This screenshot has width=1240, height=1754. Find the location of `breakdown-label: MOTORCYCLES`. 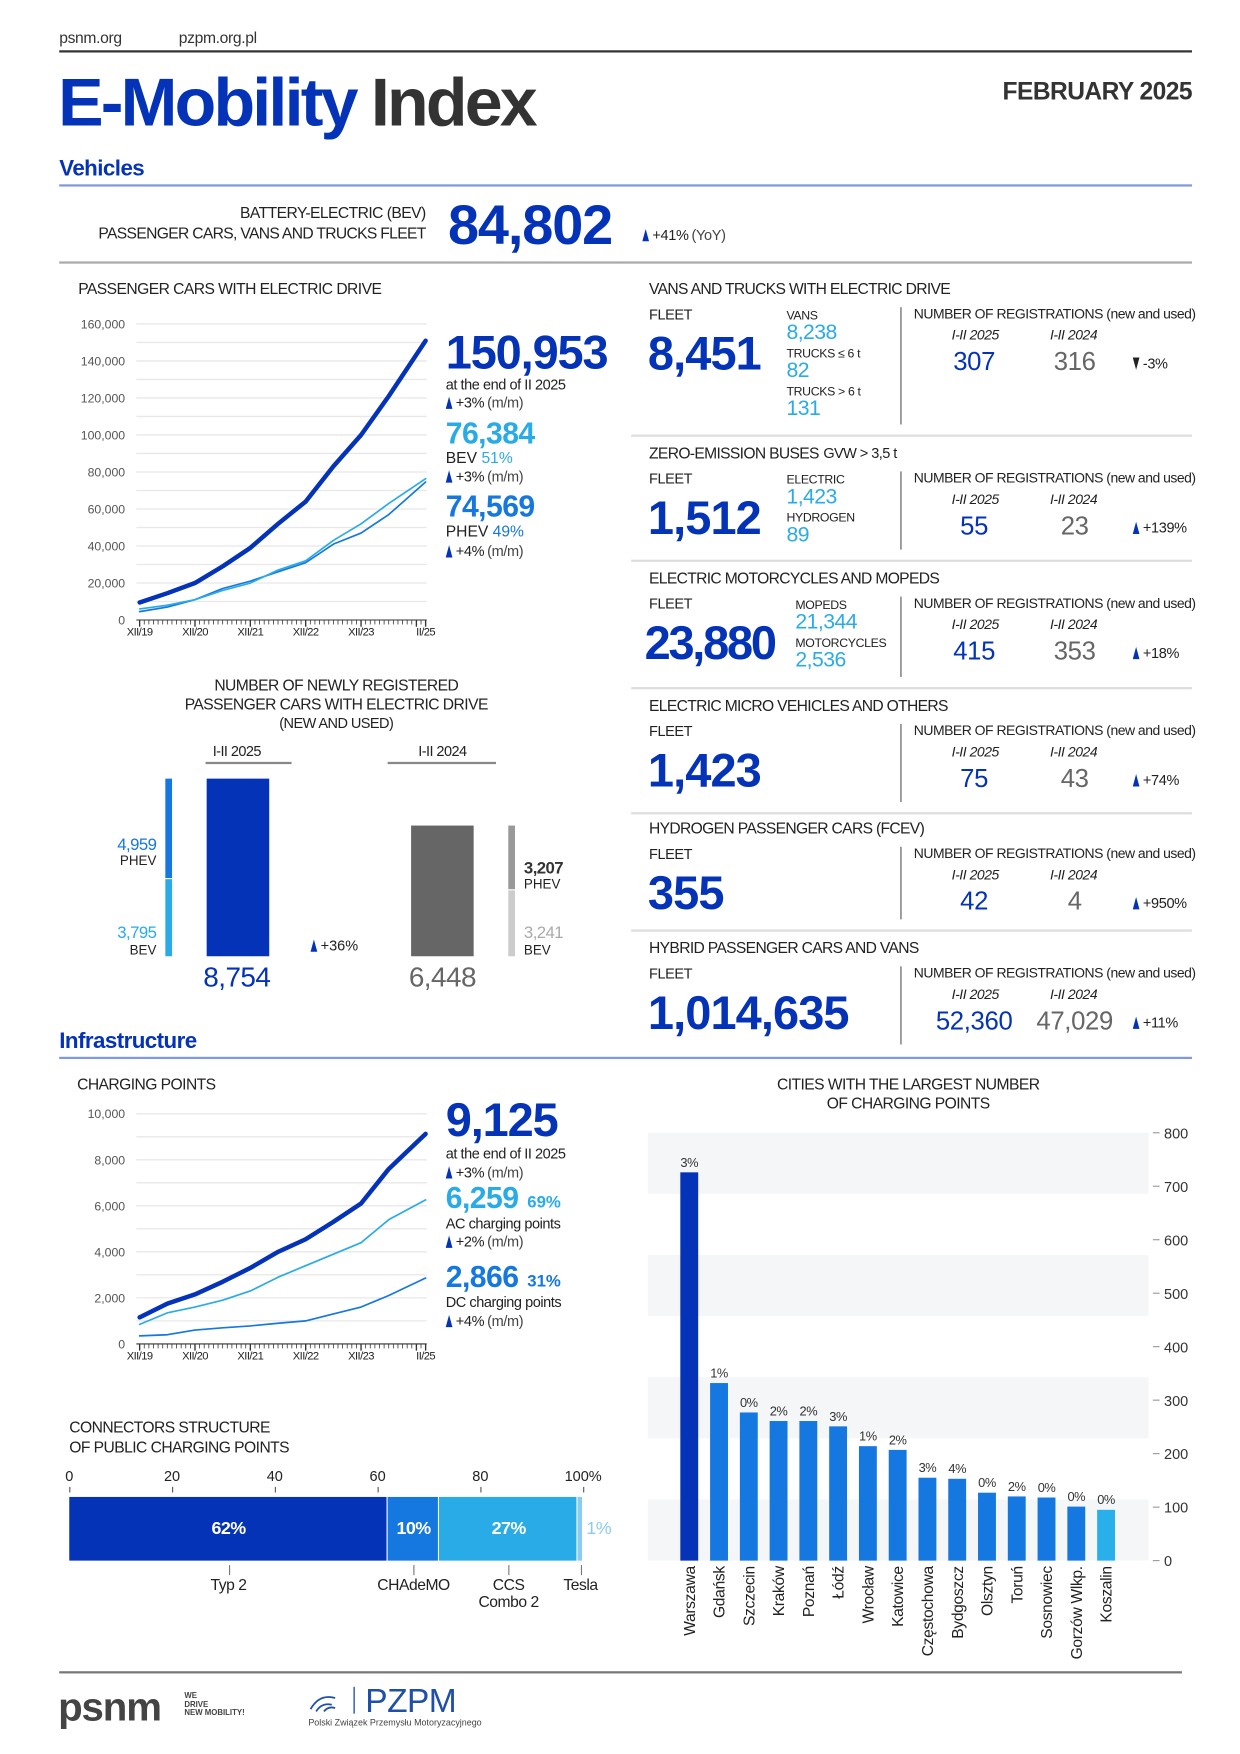

breakdown-label: MOTORCYCLES is located at coordinates (841, 643).